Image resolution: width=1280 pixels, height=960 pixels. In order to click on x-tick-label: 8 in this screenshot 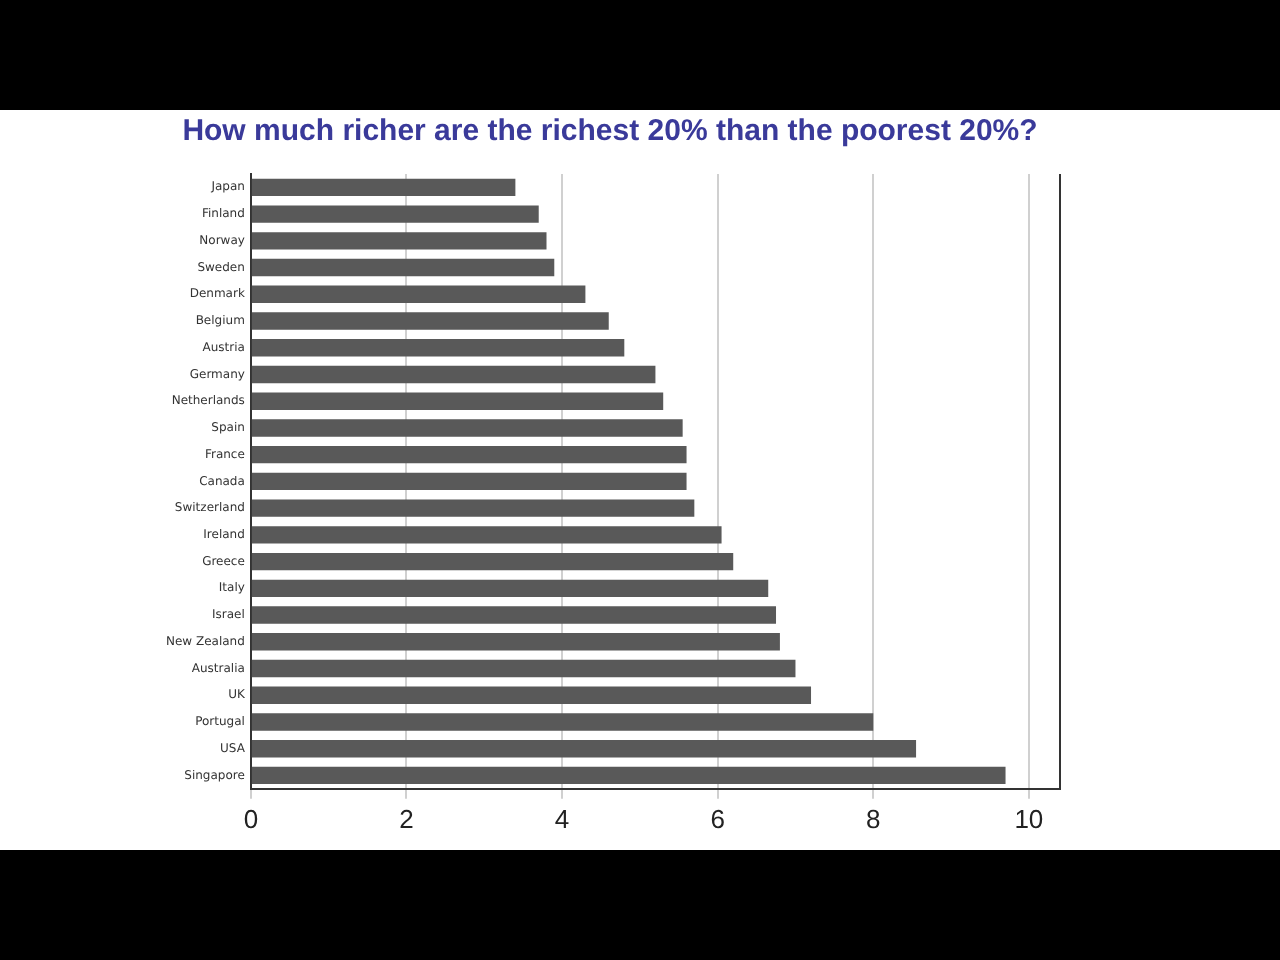, I will do `click(873, 818)`.